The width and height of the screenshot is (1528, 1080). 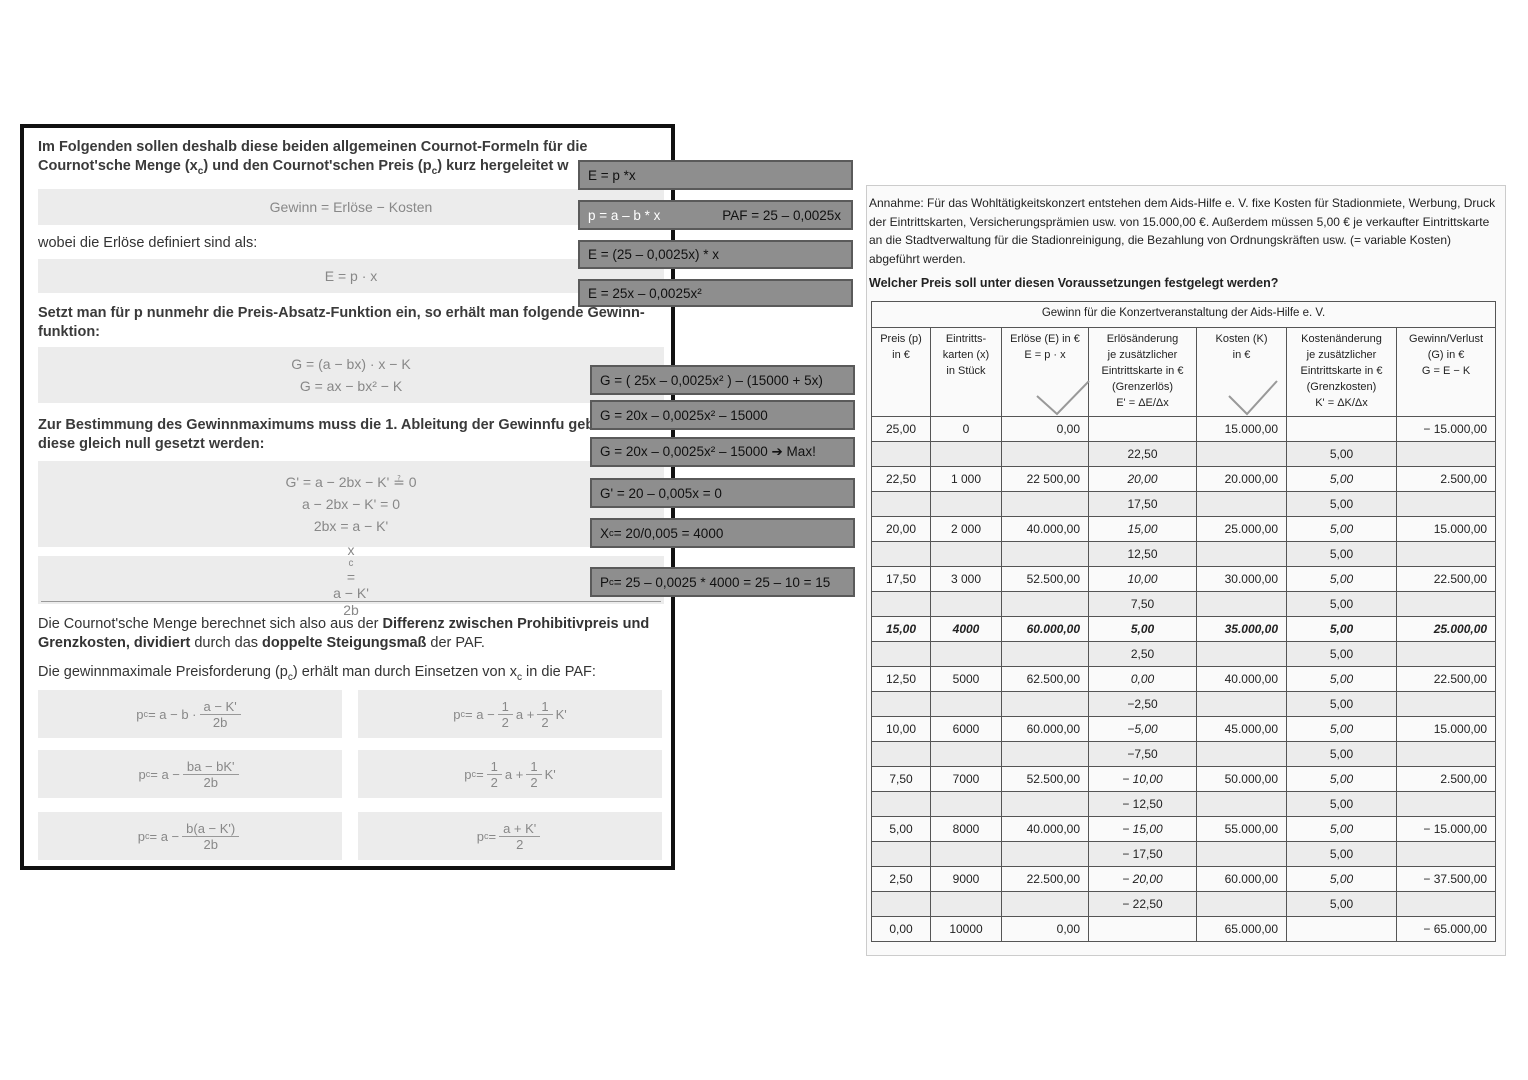 What do you see at coordinates (1184, 904) in the screenshot?
I see `table-row: − 22,50 5,00` at bounding box center [1184, 904].